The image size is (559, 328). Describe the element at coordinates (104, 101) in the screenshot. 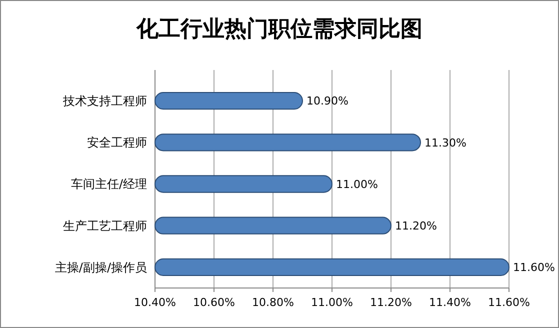

I see `y-tick-label: 技术支持工程师` at that location.